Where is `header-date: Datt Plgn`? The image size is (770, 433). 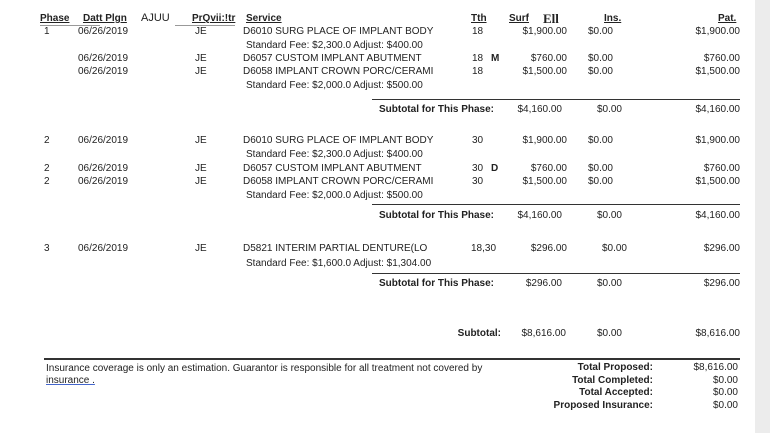
header-date: Datt Plgn is located at coordinates (105, 18).